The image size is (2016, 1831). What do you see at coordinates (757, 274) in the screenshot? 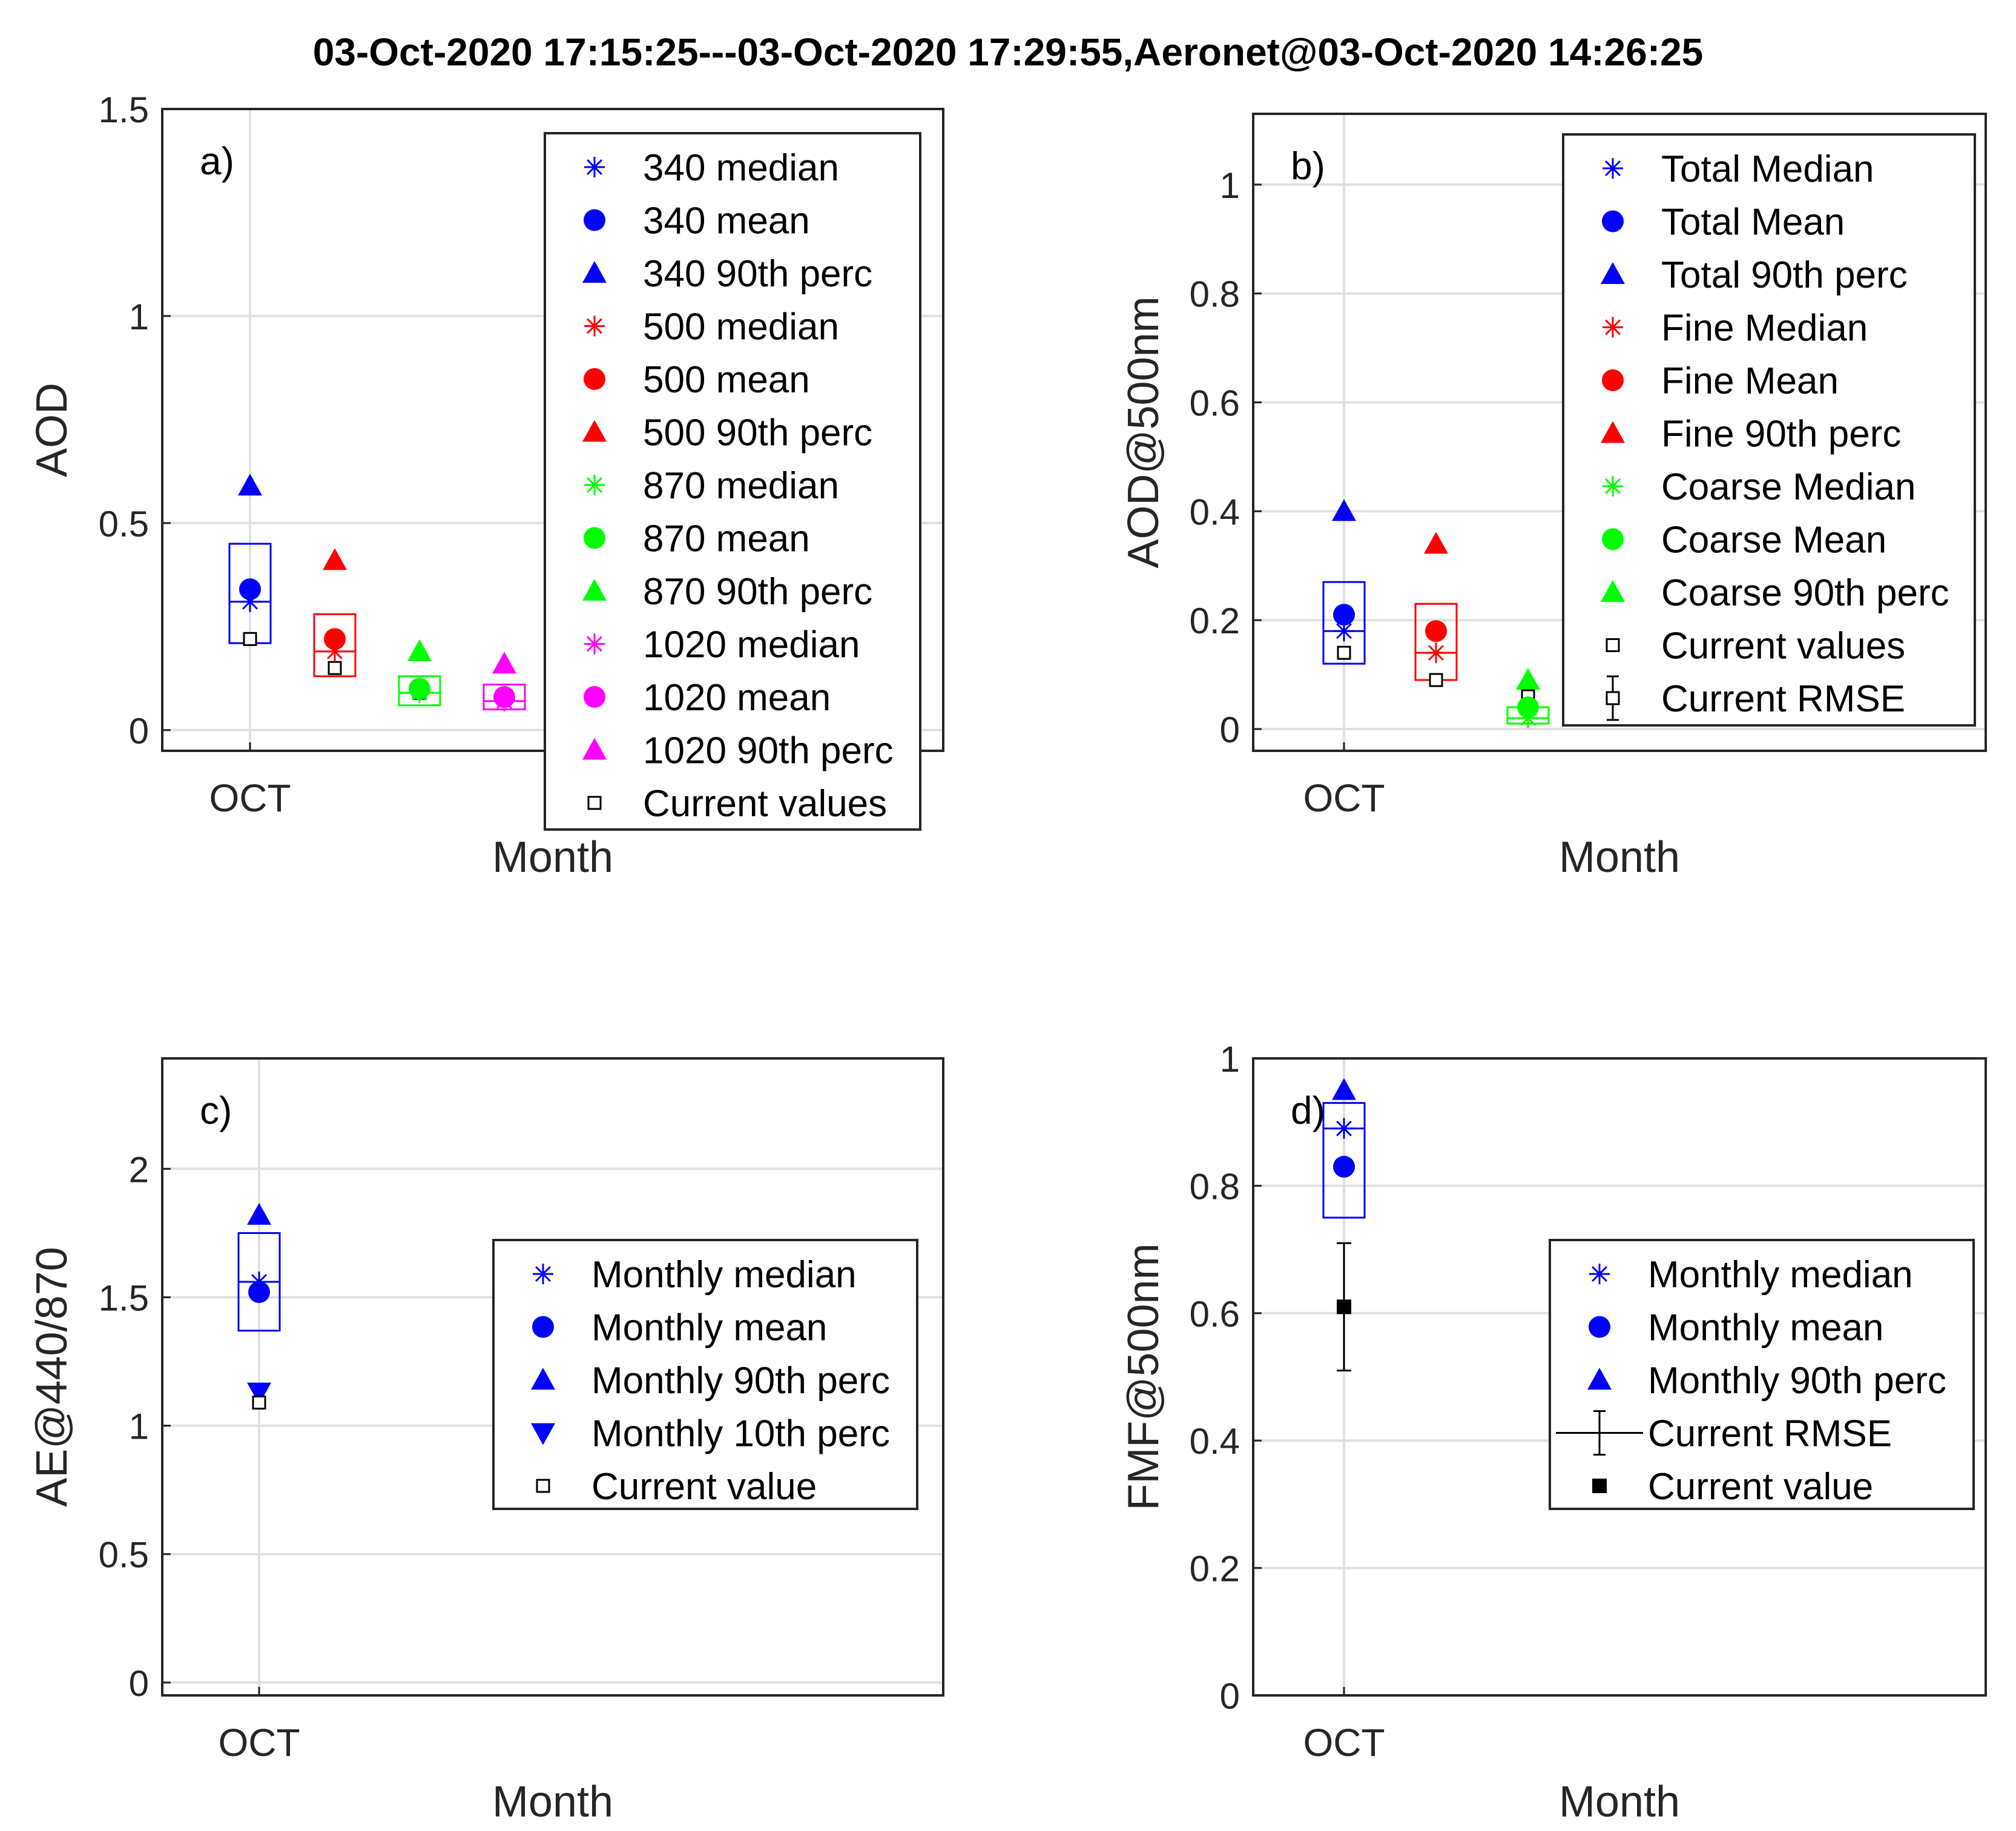
I see `legend-label: 340 90th perc` at bounding box center [757, 274].